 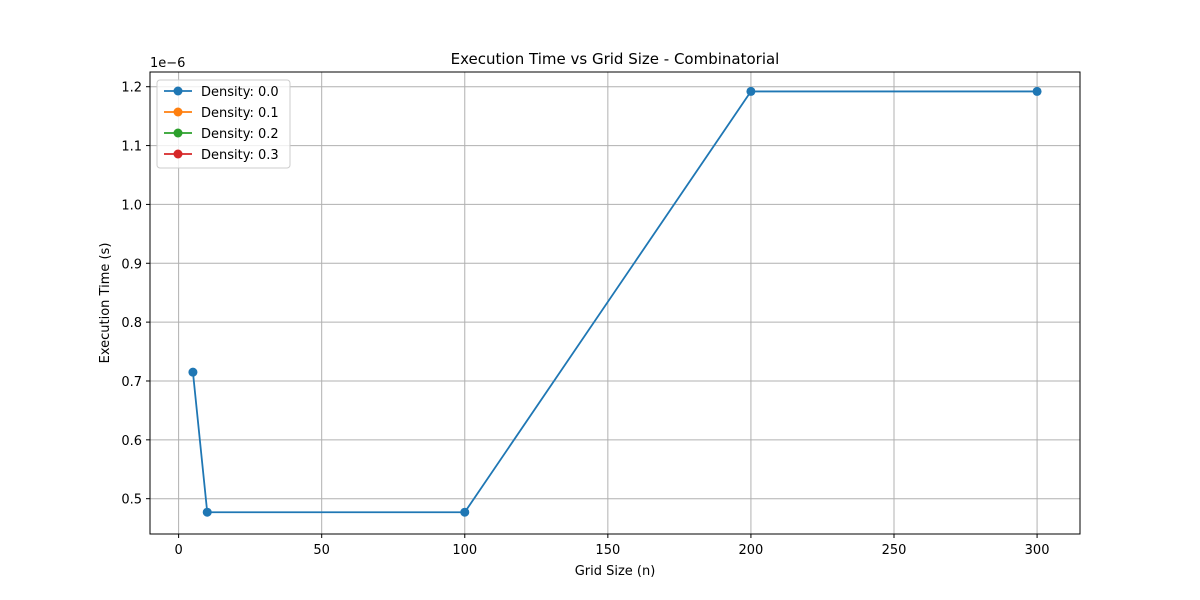 What do you see at coordinates (615, 571) in the screenshot?
I see `x-axis-label: Grid Size (n)` at bounding box center [615, 571].